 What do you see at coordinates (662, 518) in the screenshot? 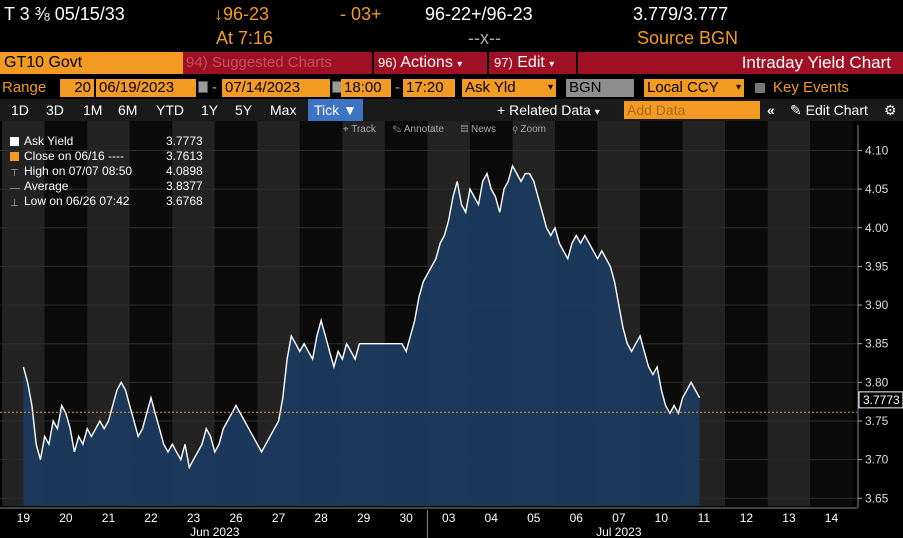
I see `x-tick-label: 10` at bounding box center [662, 518].